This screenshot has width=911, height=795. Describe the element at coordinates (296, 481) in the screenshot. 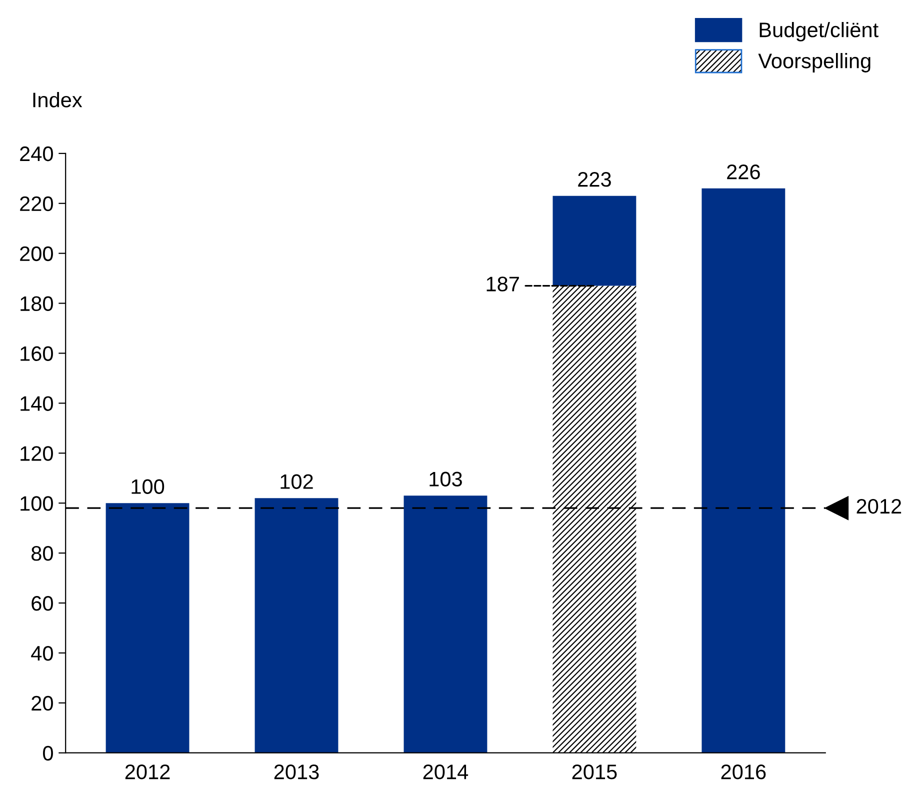

I see `total-label: 102` at that location.